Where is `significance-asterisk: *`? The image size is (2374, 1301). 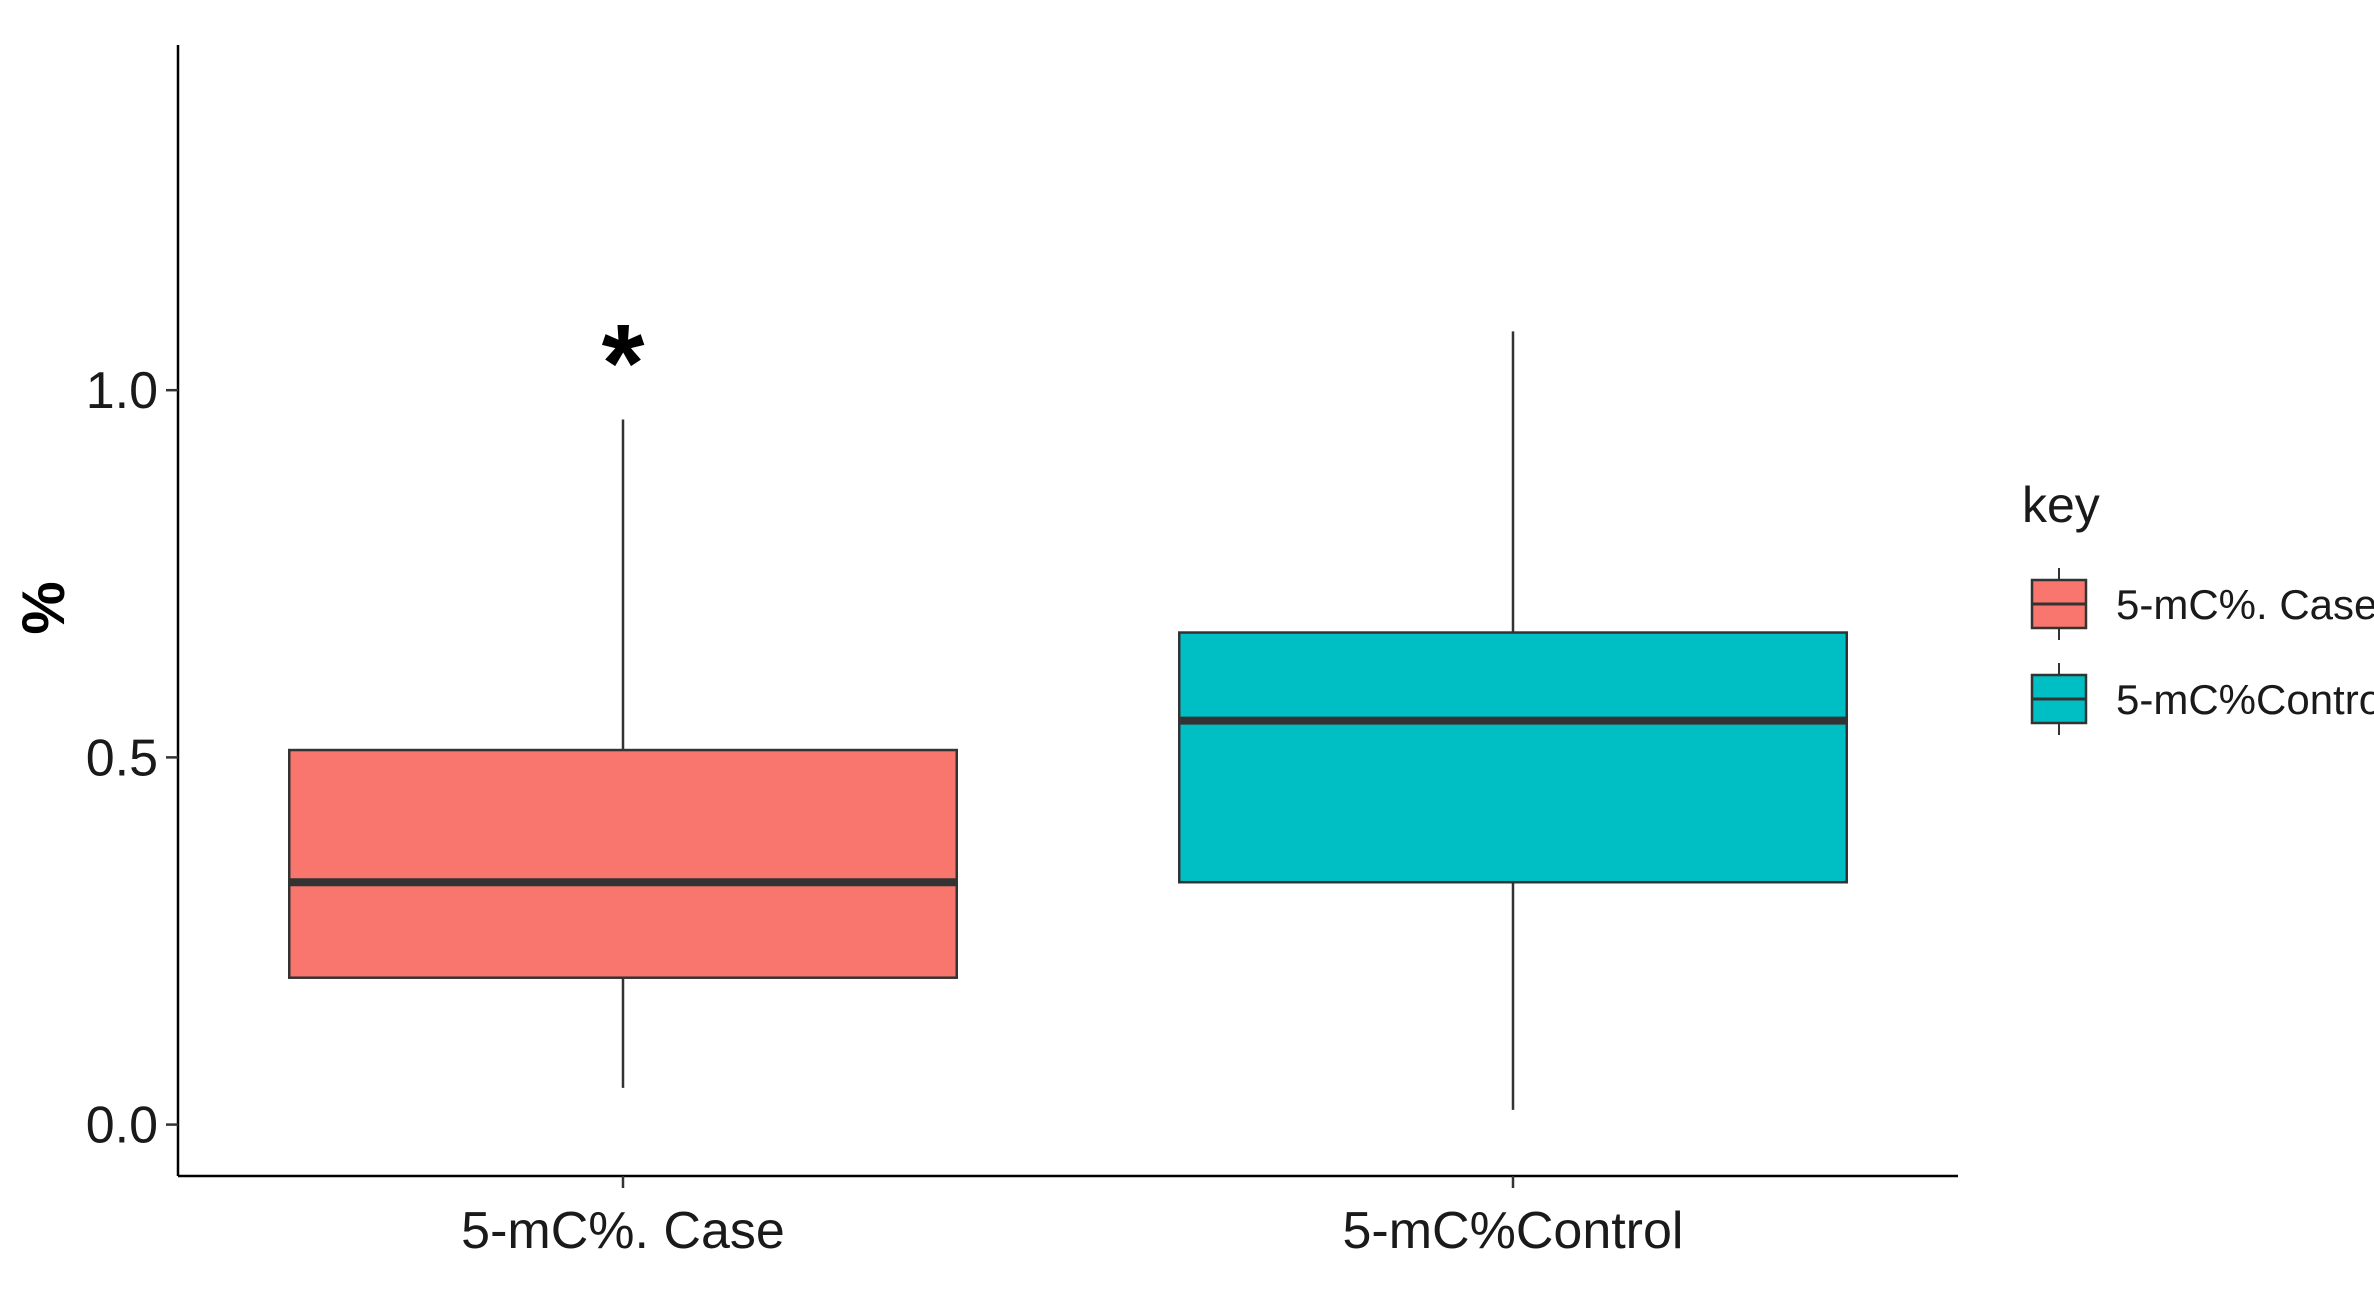
significance-asterisk: * is located at coordinates (623, 363).